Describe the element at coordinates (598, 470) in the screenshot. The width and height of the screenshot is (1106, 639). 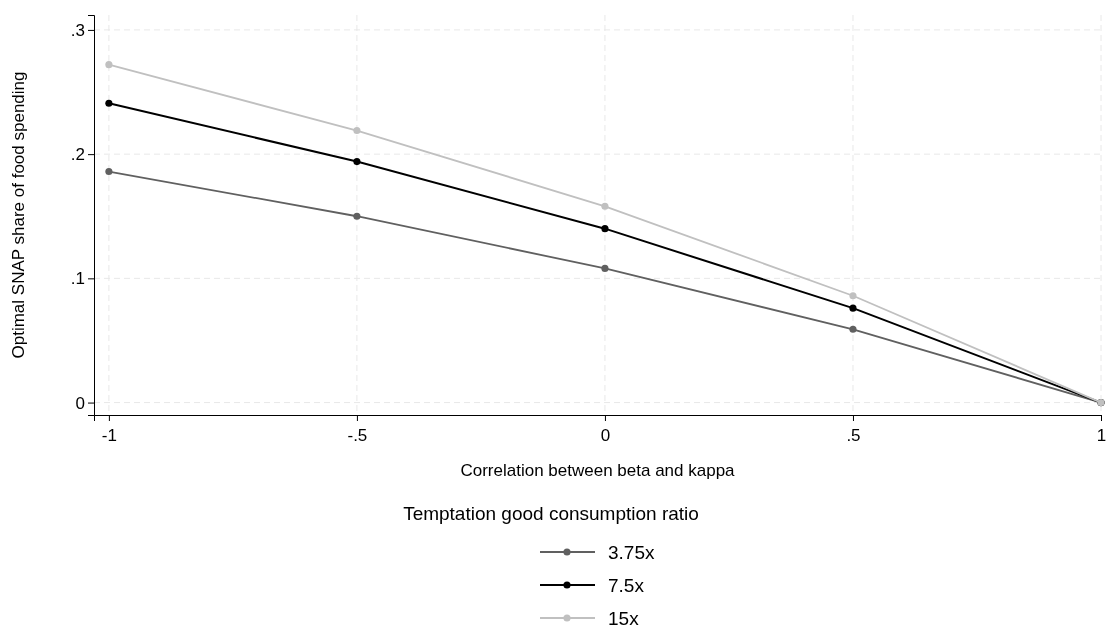
I see `x-axis-title: Correlation between beta and kappa` at that location.